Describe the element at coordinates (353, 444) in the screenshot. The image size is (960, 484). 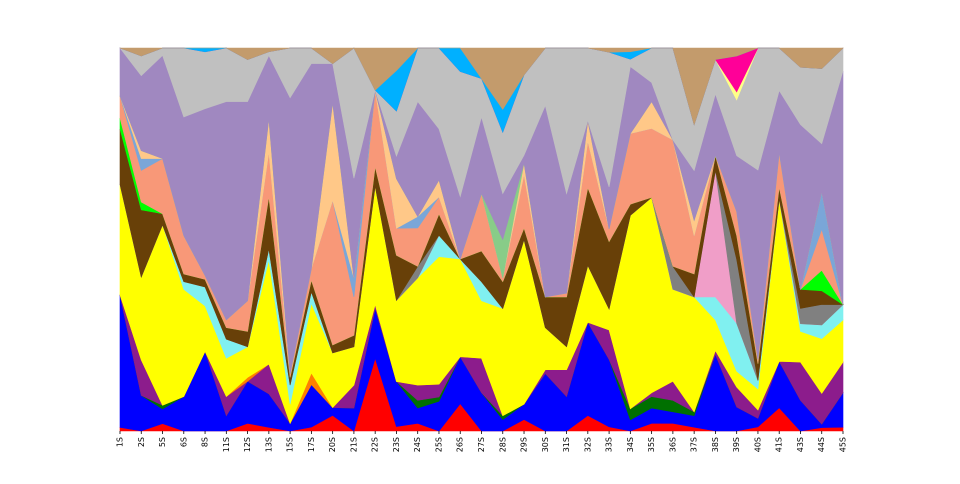
I see `x-tick-label: 21S` at that location.